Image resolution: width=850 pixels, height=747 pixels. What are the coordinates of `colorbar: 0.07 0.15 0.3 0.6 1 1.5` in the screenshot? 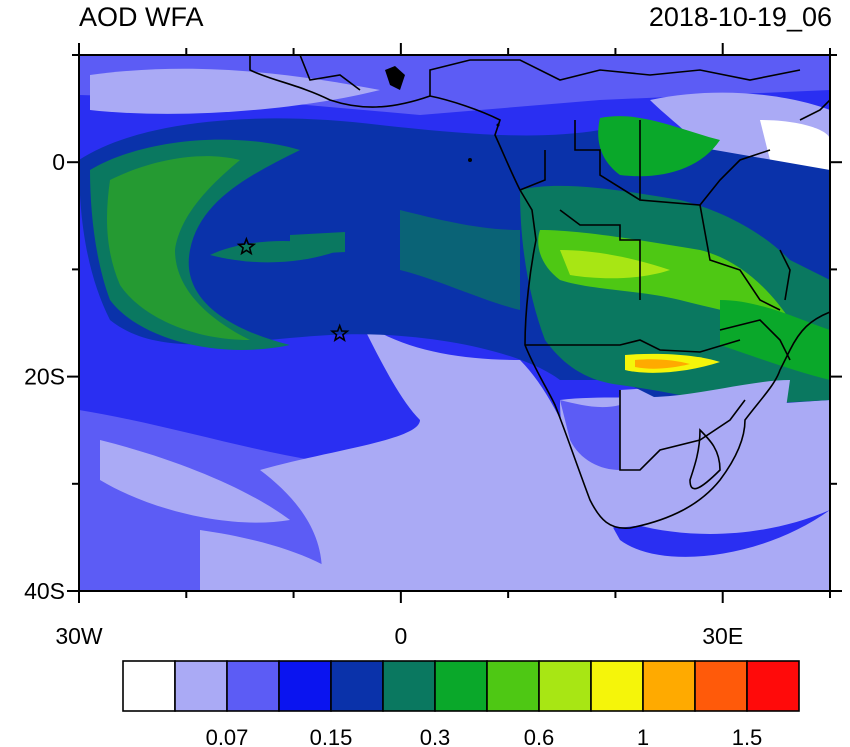 It's located at (461, 703).